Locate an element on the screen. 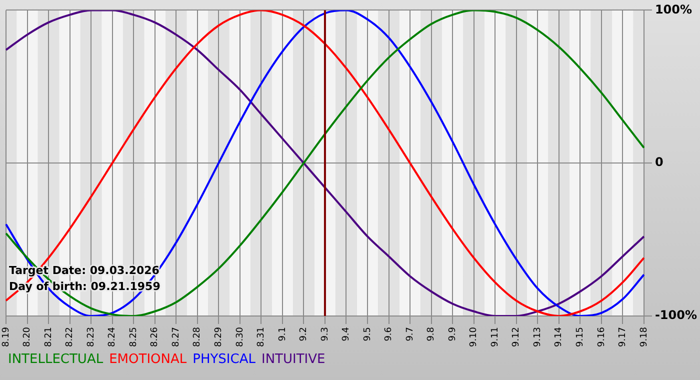 The width and height of the screenshot is (700, 380). text: PHYSICAL is located at coordinates (224, 359).